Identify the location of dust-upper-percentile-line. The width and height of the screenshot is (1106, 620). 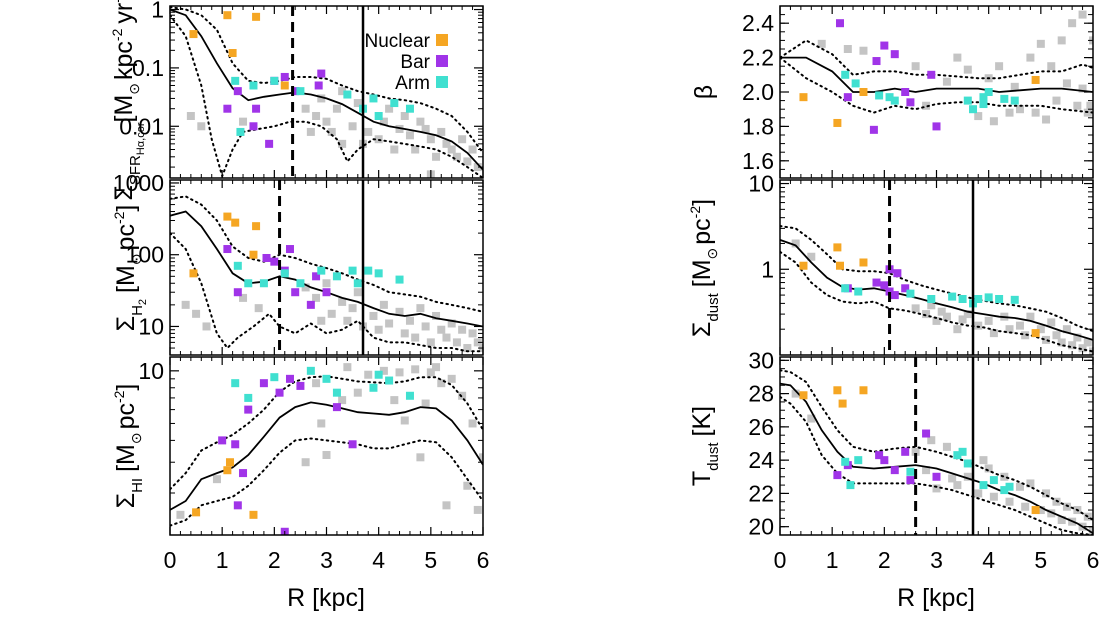
(936, 279).